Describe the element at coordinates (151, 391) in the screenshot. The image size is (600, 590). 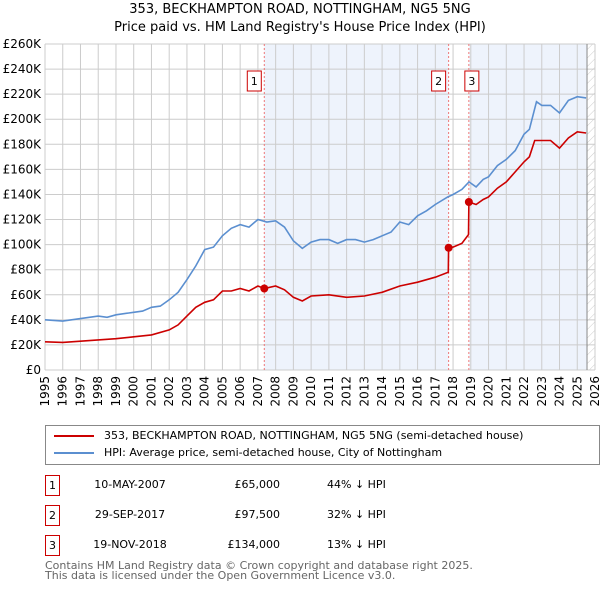
I see `x-tick-label: 2001` at that location.